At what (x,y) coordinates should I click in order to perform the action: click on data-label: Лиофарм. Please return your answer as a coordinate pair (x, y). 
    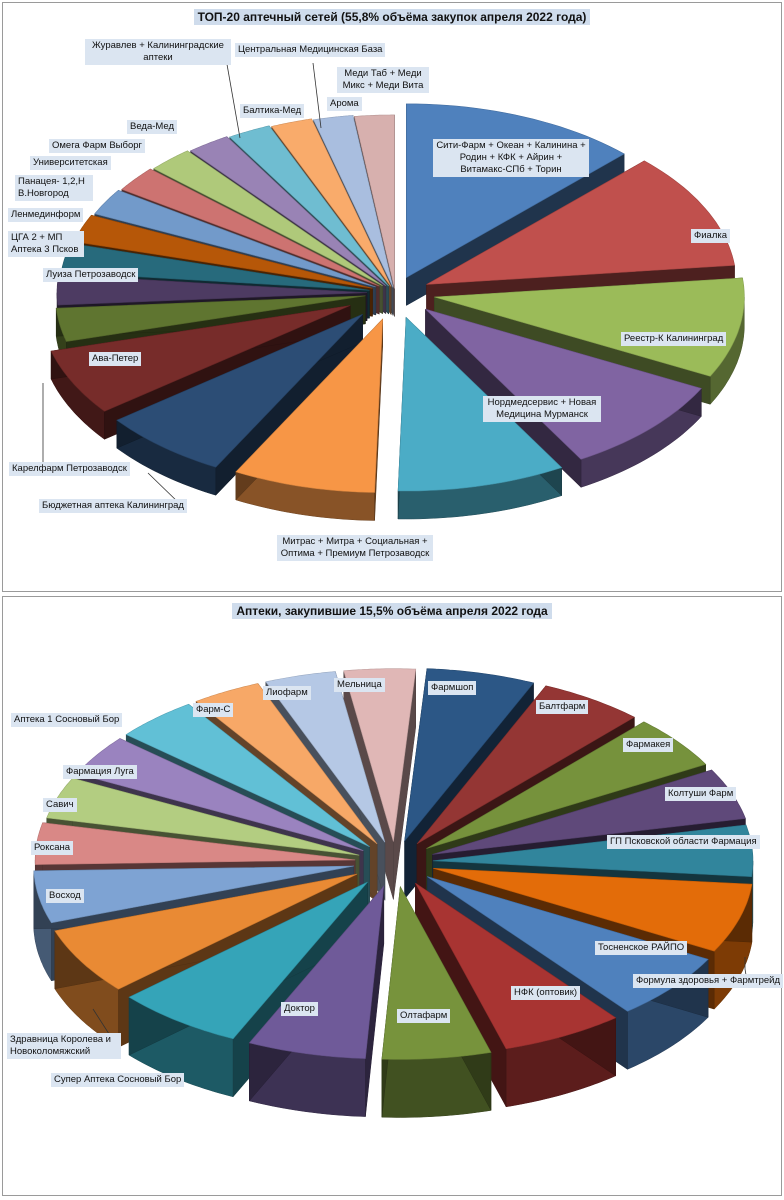
    Looking at the image, I should click on (287, 693).